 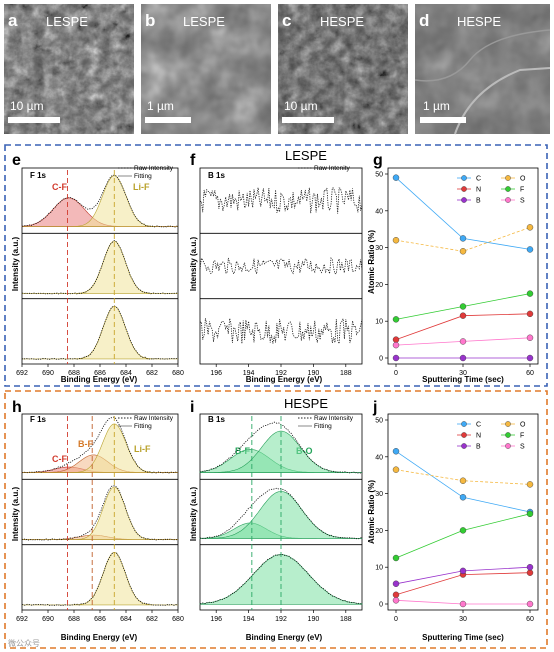 What do you see at coordinates (379, 457) in the screenshot?
I see `j-ytick-label: 40` at bounding box center [379, 457].